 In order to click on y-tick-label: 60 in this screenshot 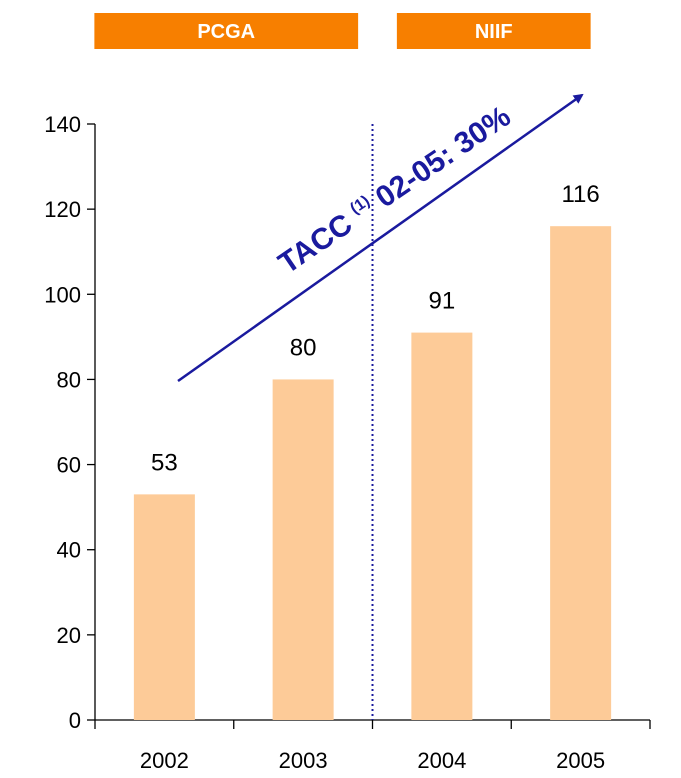, I will do `click(69, 465)`.